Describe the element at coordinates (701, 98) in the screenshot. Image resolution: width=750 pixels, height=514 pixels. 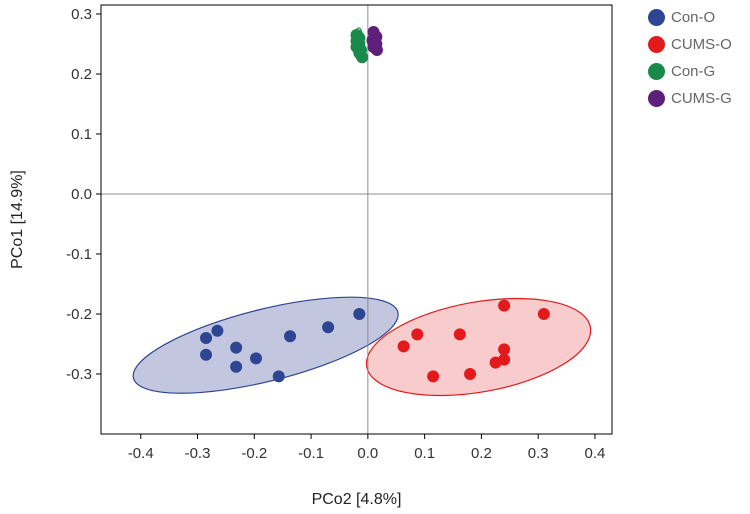
I see `legend-label-cums-g: CUMS-G` at that location.